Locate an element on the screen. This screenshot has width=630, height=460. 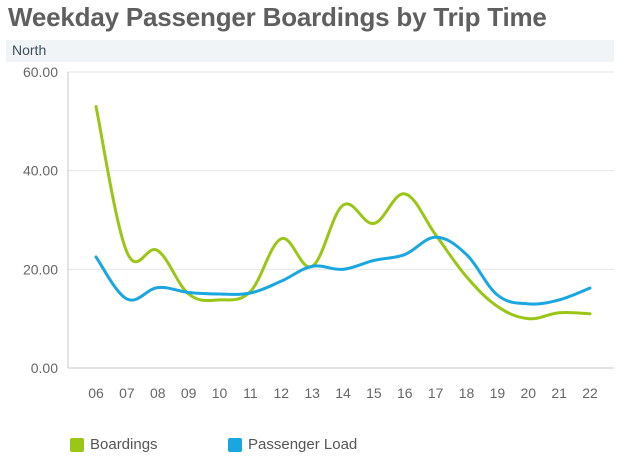
x-tick-label: 08 is located at coordinates (158, 393).